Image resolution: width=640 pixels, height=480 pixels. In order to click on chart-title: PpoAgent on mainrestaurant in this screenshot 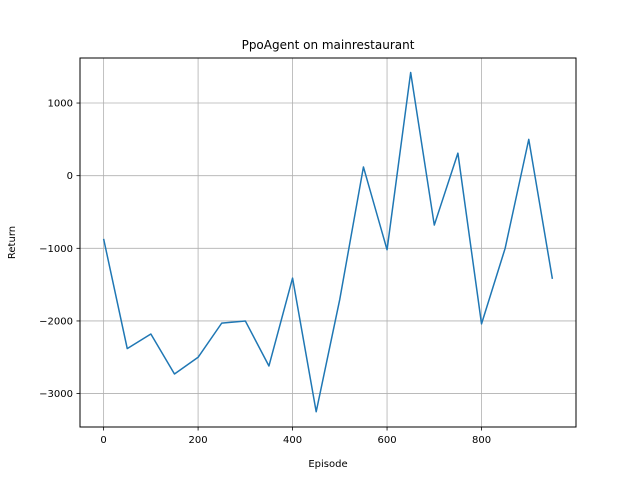, I will do `click(328, 45)`.